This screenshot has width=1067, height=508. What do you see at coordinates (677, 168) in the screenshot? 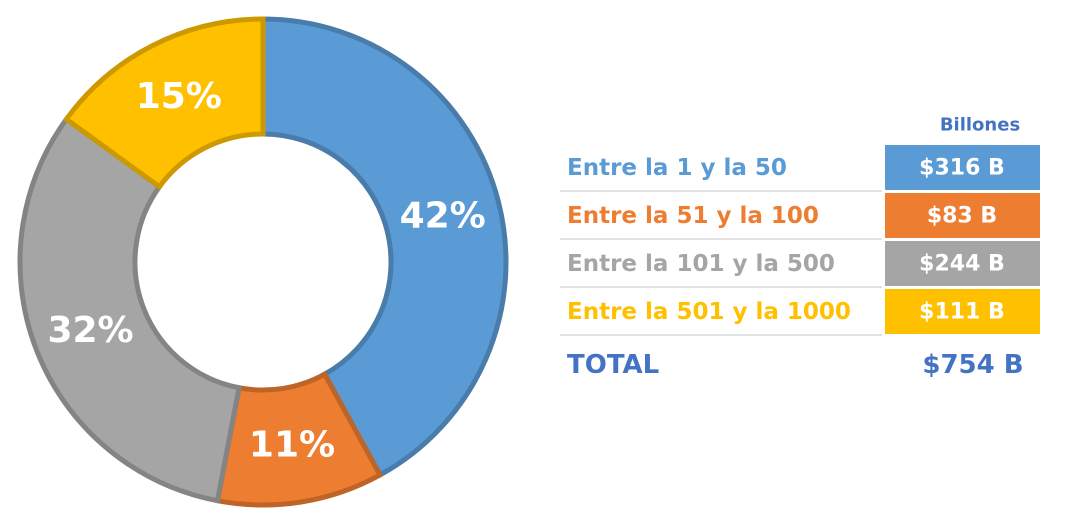
I see `row-label: Entre la 1 y la 50` at bounding box center [677, 168].